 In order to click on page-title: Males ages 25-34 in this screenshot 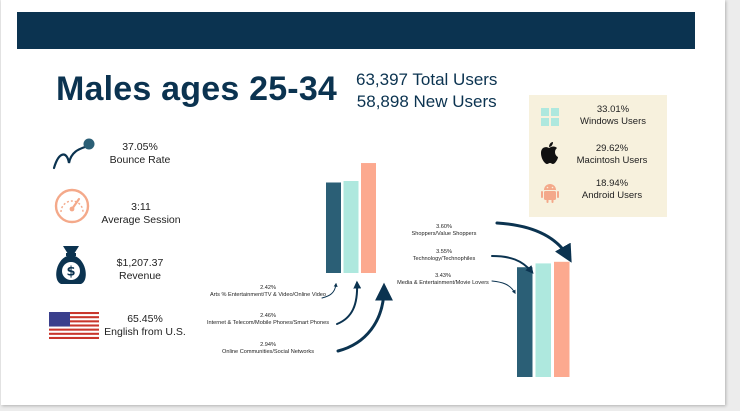, I will do `click(197, 89)`.